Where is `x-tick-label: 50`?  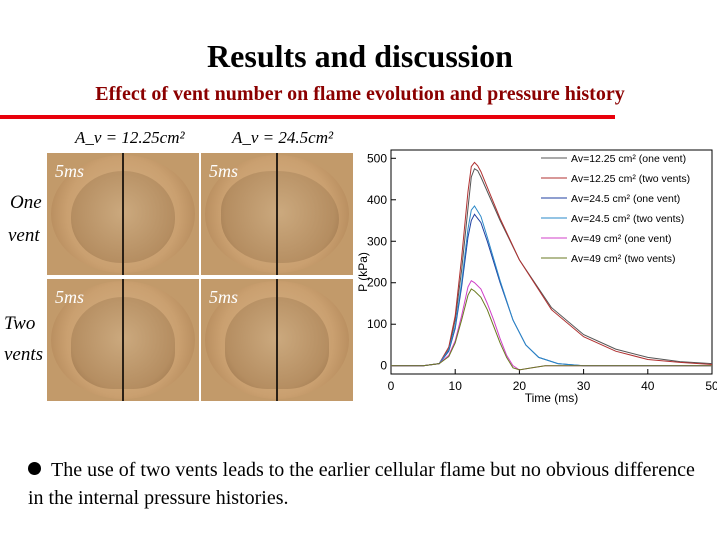 x-tick-label: 50 is located at coordinates (711, 386).